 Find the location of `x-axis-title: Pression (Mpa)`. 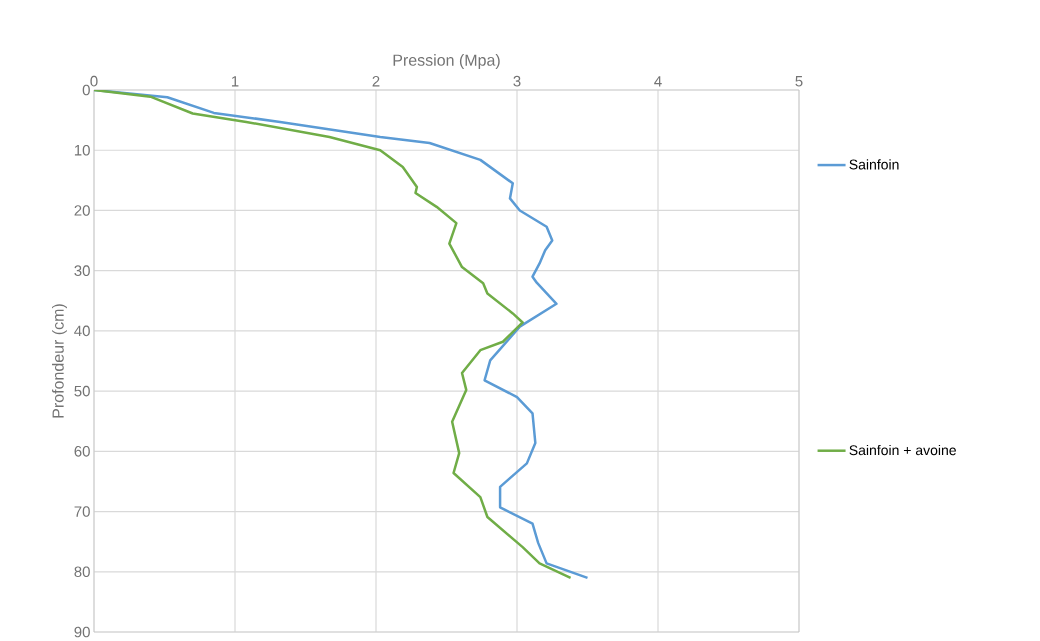

x-axis-title: Pression (Mpa) is located at coordinates (446, 61).